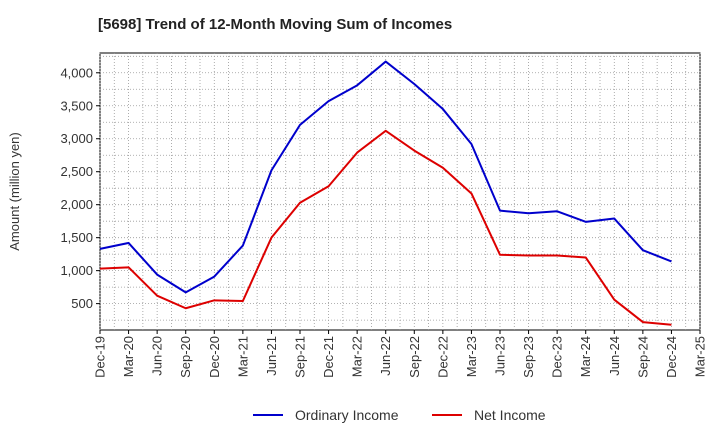 This screenshot has width=720, height=440. Describe the element at coordinates (76, 72) in the screenshot. I see `y-tick-label: 4,000` at that location.